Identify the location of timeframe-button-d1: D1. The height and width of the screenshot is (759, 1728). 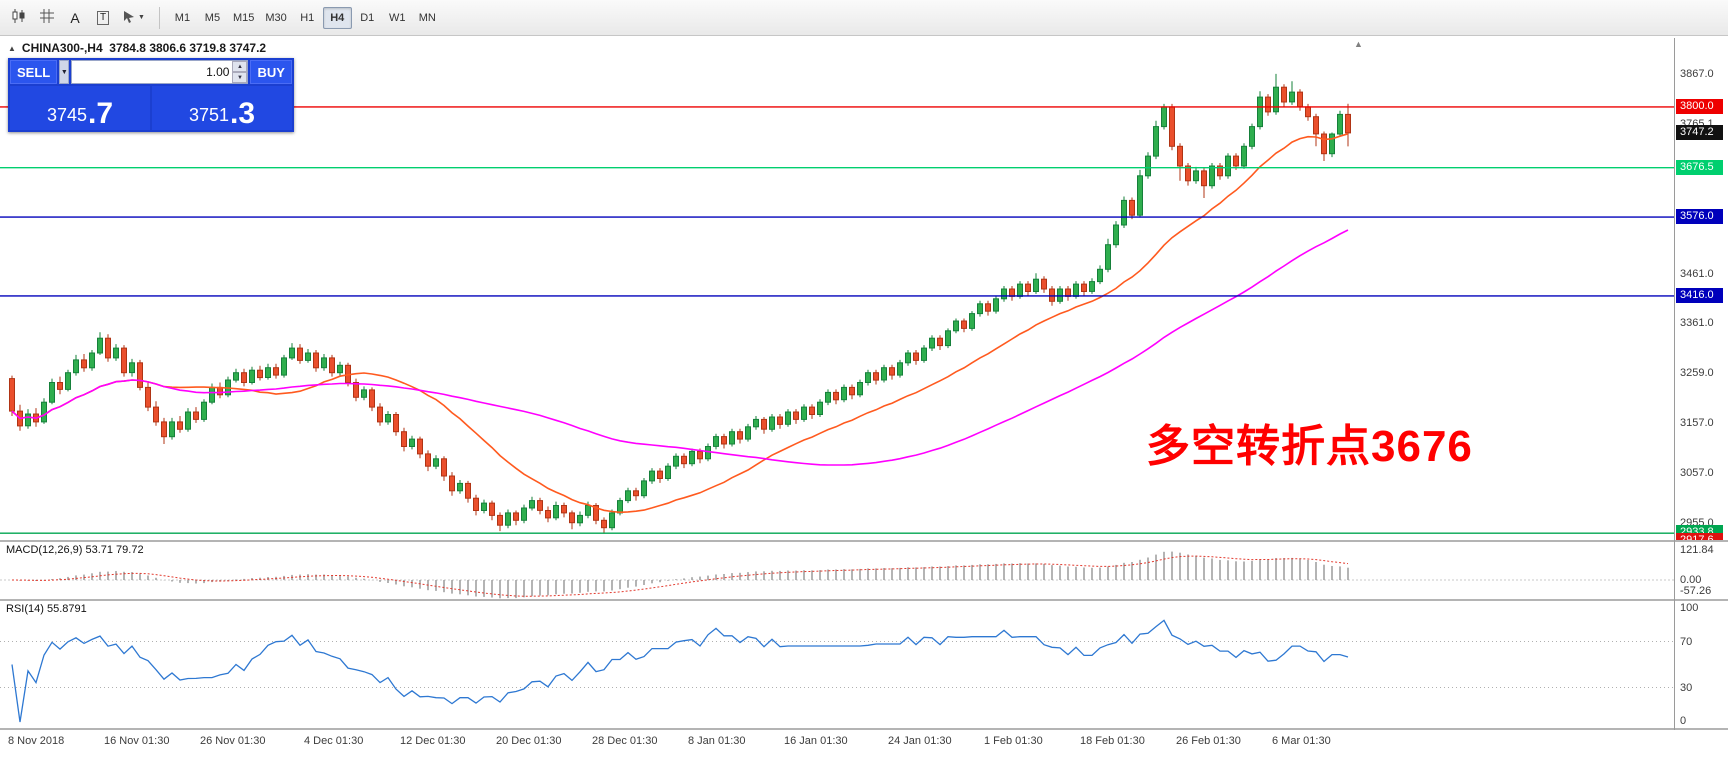
(367, 18).